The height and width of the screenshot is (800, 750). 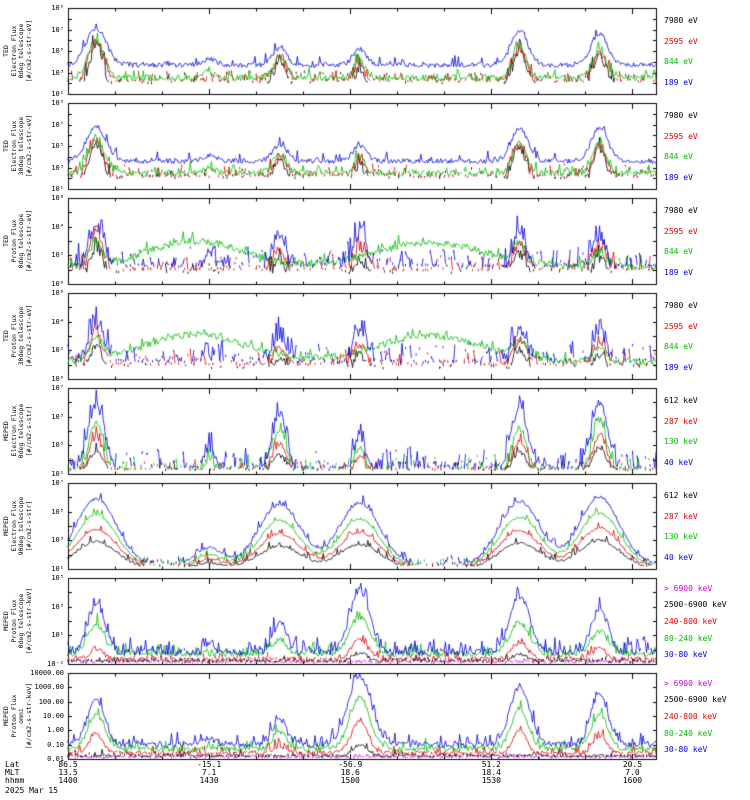 What do you see at coordinates (681, 421) in the screenshot?
I see `channel-label-meped-electron-0deg-1: 287 keV` at bounding box center [681, 421].